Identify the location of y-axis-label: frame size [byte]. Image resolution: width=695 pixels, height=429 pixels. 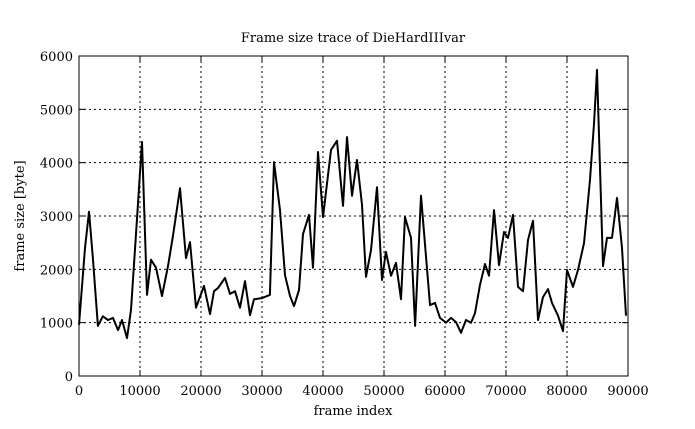
(20, 215).